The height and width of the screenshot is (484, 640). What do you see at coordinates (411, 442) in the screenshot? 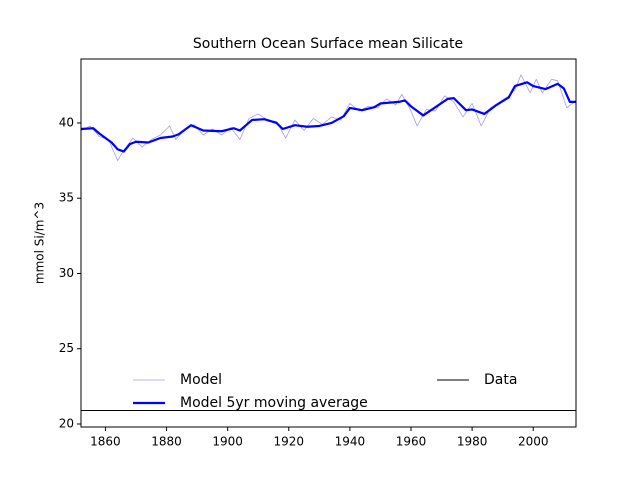
I see `x-tick-label: 1960` at bounding box center [411, 442].